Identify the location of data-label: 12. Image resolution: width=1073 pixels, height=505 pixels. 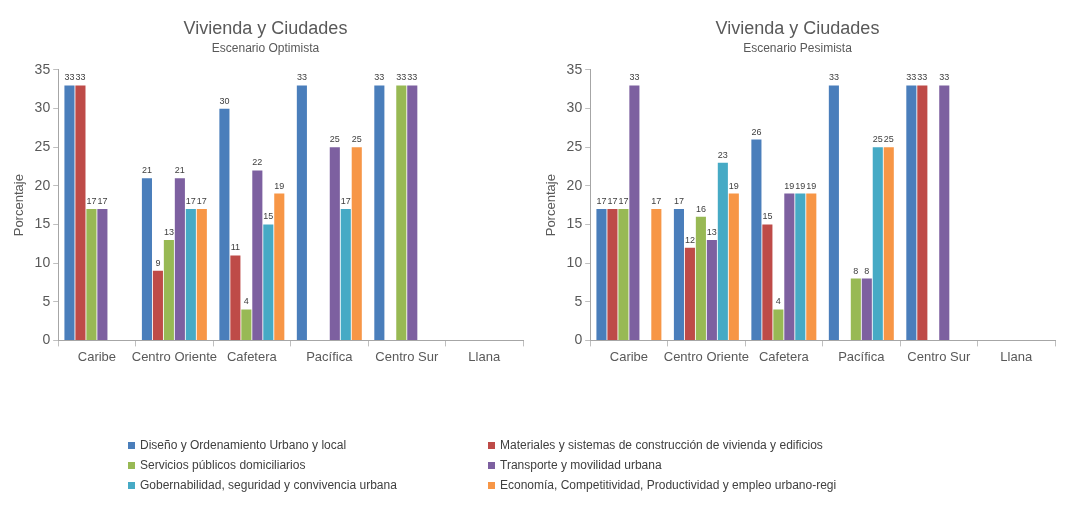
(689, 239).